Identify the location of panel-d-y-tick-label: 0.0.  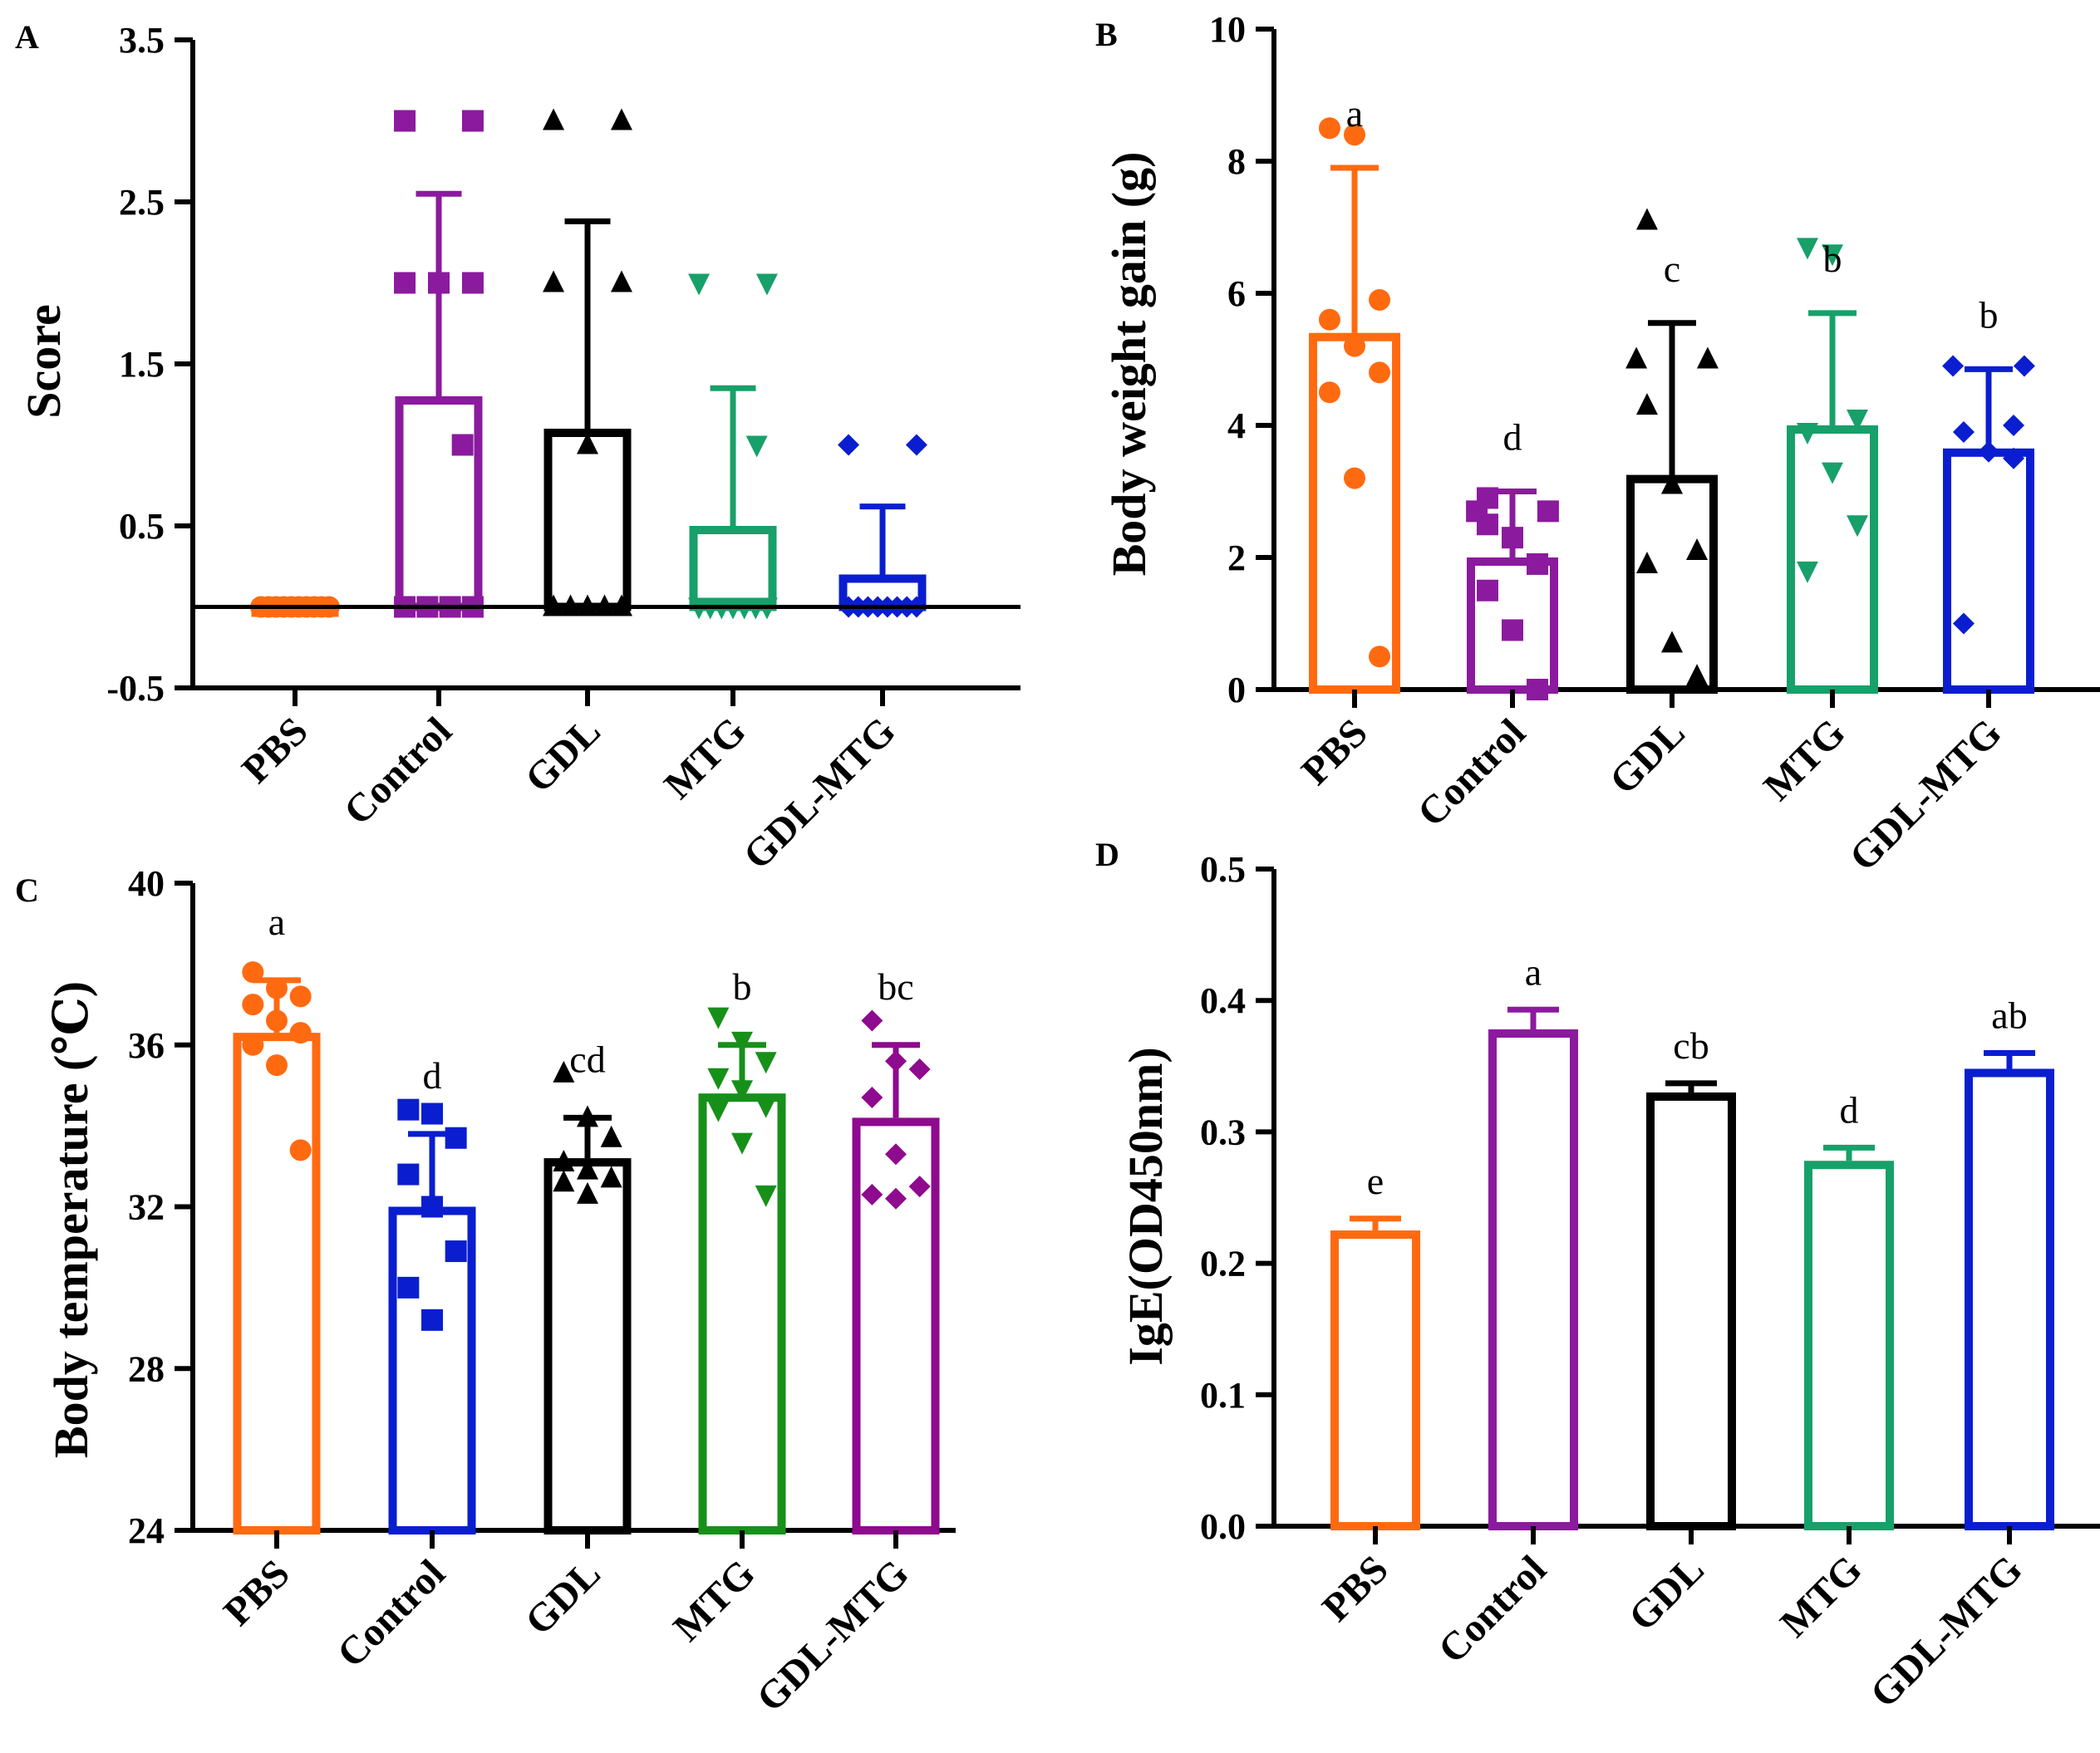
(1223, 1526).